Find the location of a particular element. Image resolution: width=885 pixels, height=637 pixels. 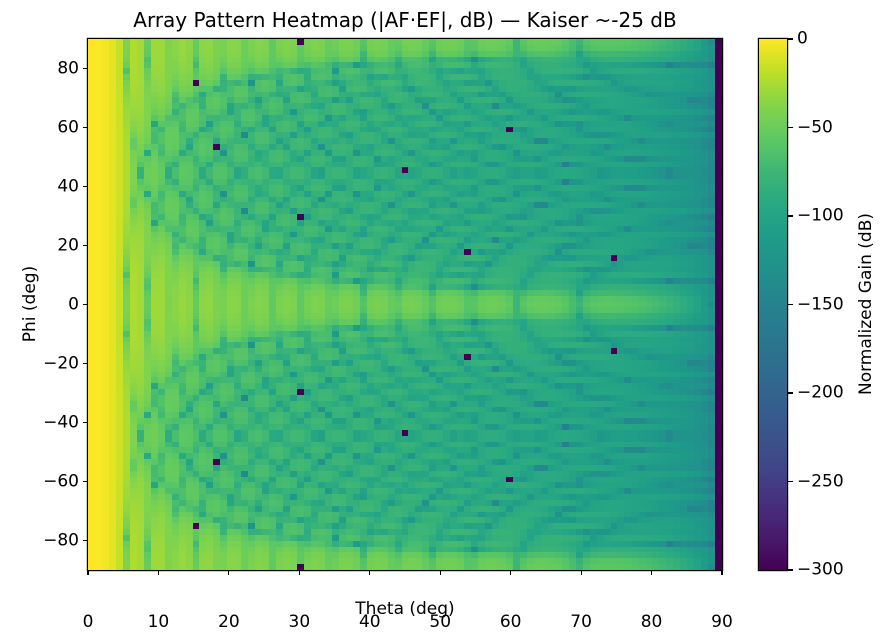

y-tick-label: 0 is located at coordinates (73, 304).